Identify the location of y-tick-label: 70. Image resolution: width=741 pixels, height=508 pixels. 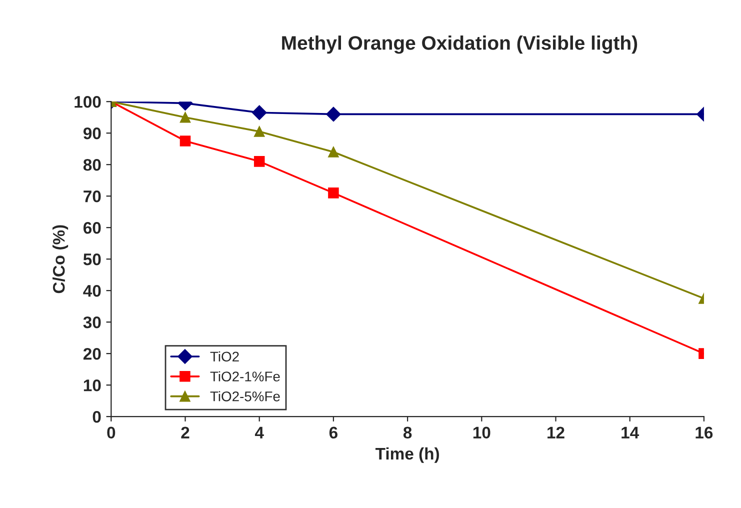
(92, 196).